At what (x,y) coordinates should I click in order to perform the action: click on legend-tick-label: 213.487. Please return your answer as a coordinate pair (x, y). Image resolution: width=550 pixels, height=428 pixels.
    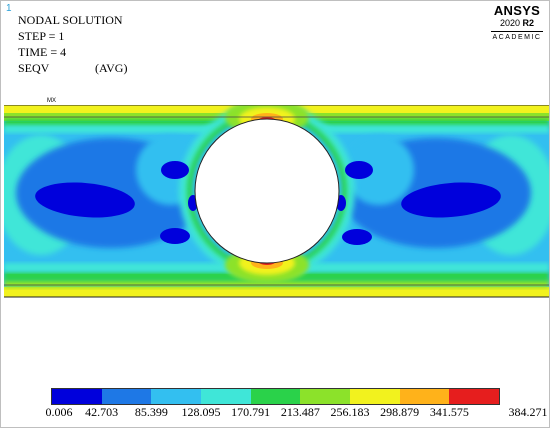
    Looking at the image, I should click on (300, 412).